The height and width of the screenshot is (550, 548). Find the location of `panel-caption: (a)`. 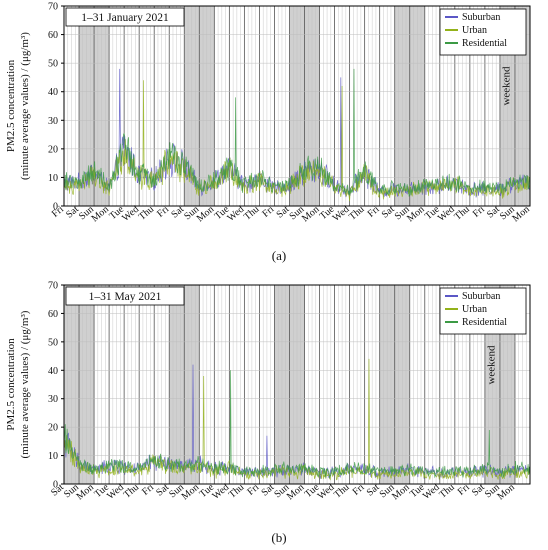

panel-caption: (a) is located at coordinates (279, 255).